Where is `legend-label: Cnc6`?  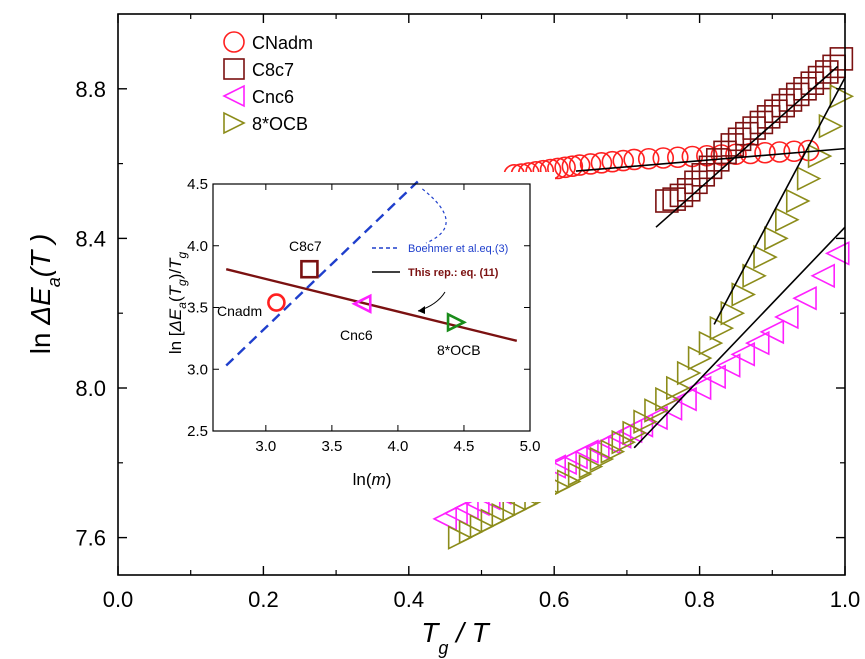 legend-label: Cnc6 is located at coordinates (273, 97).